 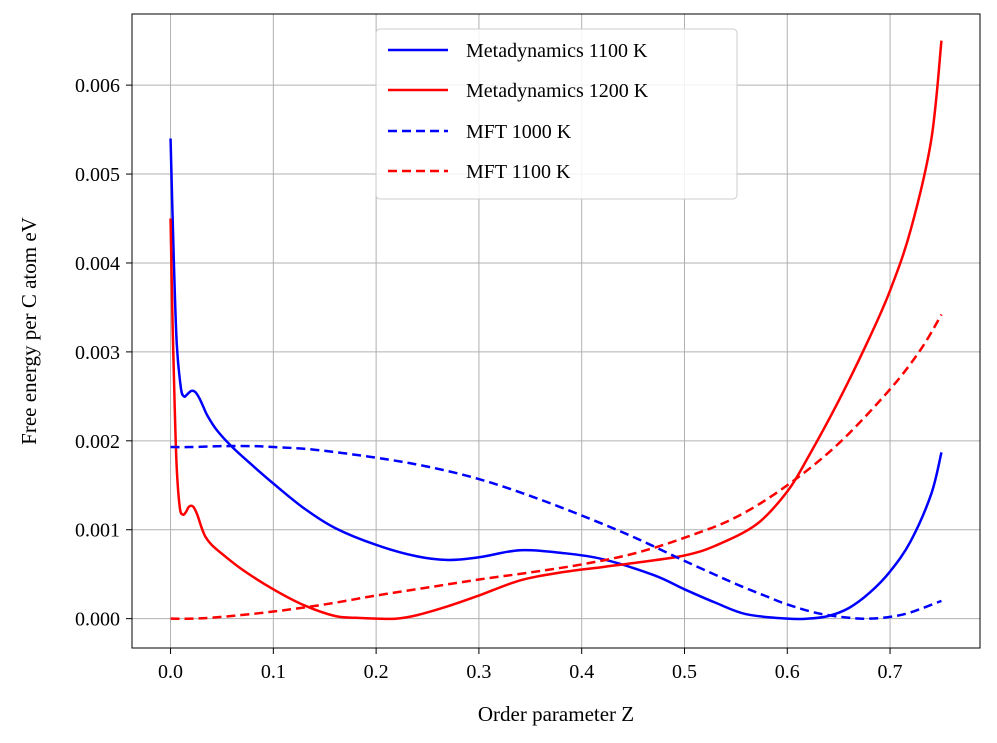 What do you see at coordinates (170, 672) in the screenshot?
I see `x-tick-label: 0.0` at bounding box center [170, 672].